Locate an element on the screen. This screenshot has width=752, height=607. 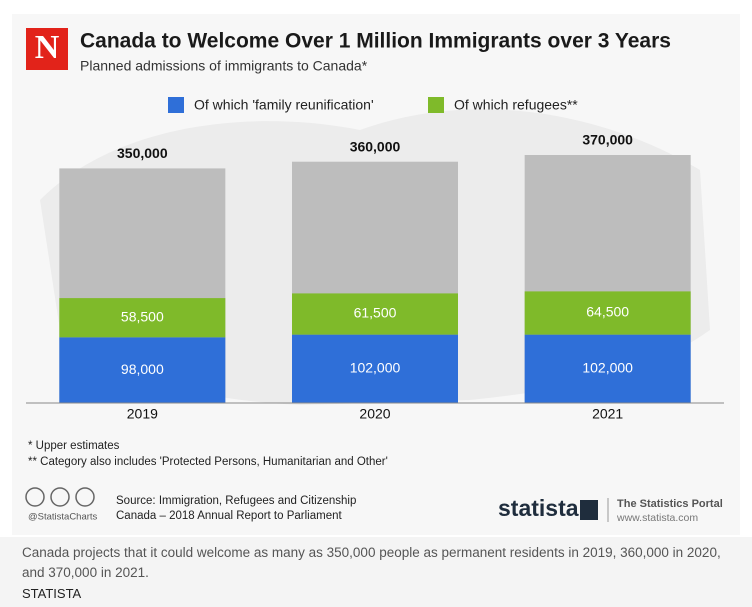
portal-url: www.statista.com is located at coordinates (657, 518).